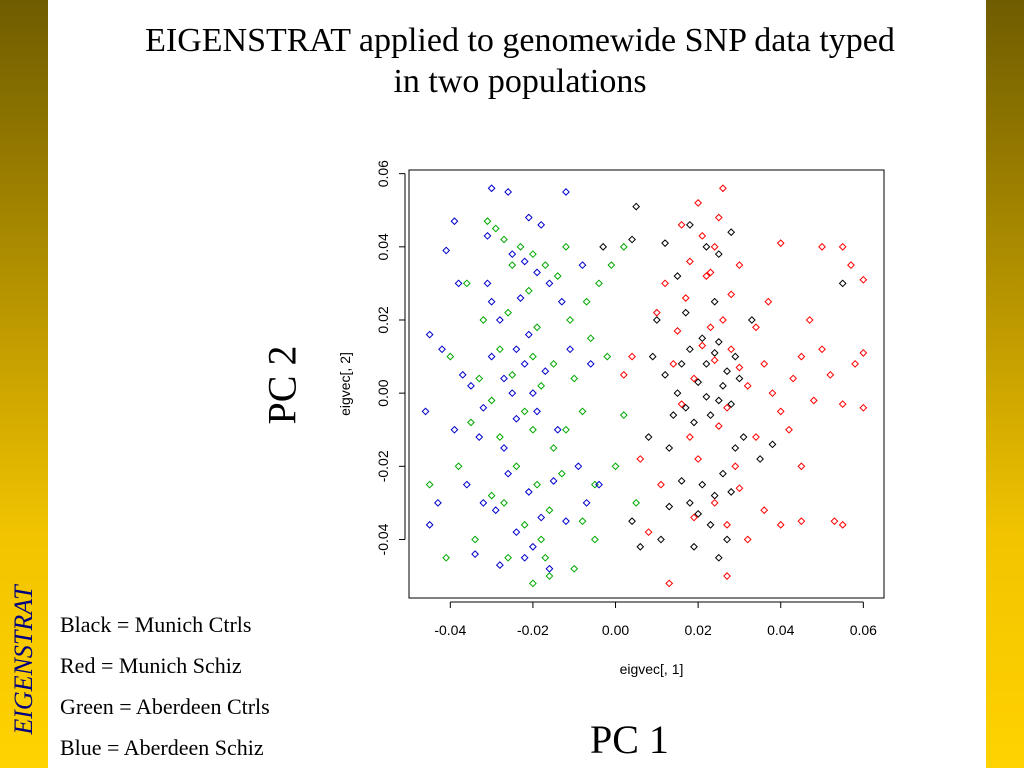 The width and height of the screenshot is (1024, 771). I want to click on title-line-2: in two populations, so click(520, 81).